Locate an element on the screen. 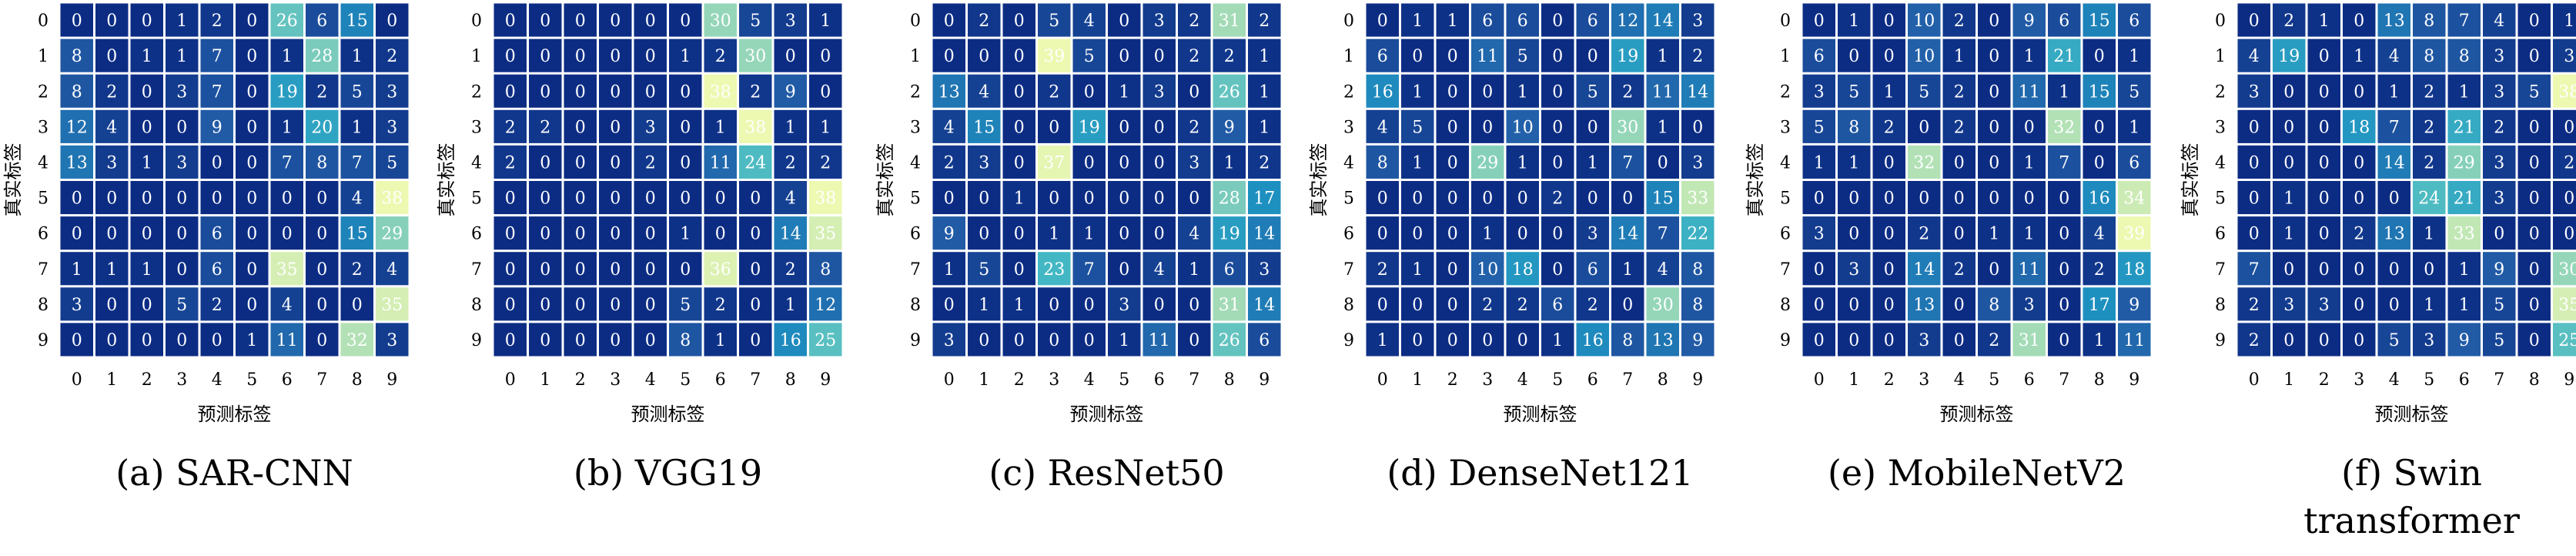  cell-value-label: 4 is located at coordinates (2255, 56).